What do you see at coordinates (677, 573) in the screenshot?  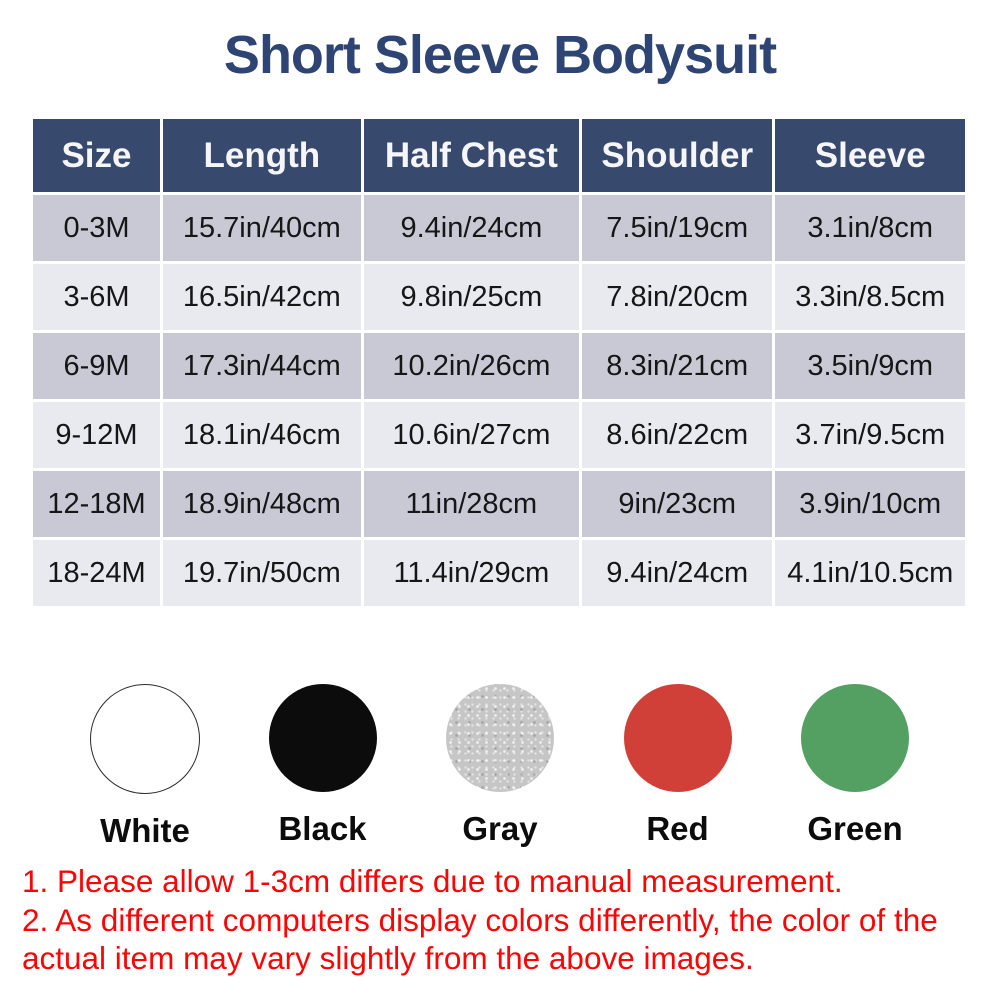 I see `cell-shoulder: 9.4in/24cm` at bounding box center [677, 573].